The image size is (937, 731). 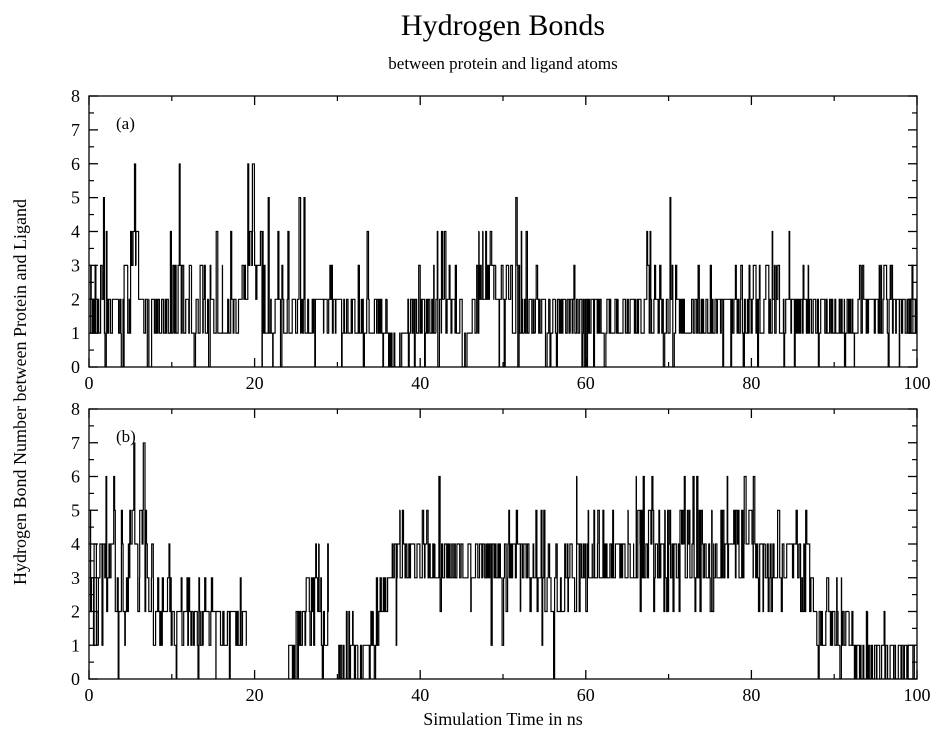 I want to click on chart-title: Hydrogen Bonds, so click(x=503, y=25).